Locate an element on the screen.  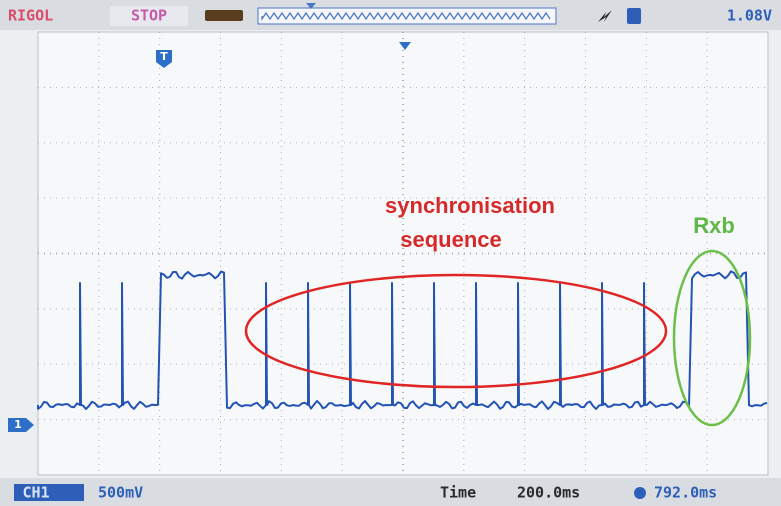
annotation-rxb: Rxb is located at coordinates (714, 225).